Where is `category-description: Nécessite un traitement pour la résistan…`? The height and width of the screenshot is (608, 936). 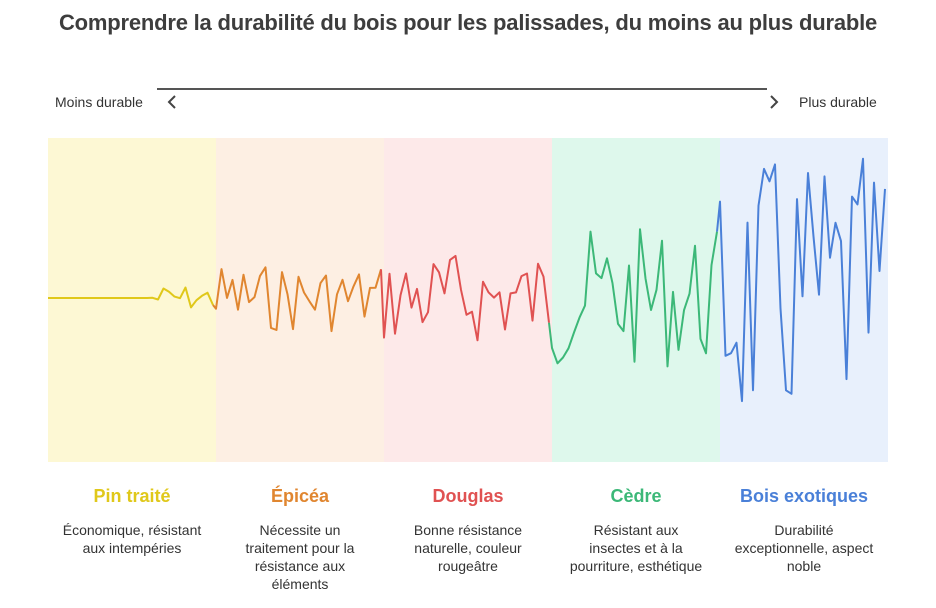
category-description: Nécessite un traitement pour la résistan… is located at coordinates (300, 557).